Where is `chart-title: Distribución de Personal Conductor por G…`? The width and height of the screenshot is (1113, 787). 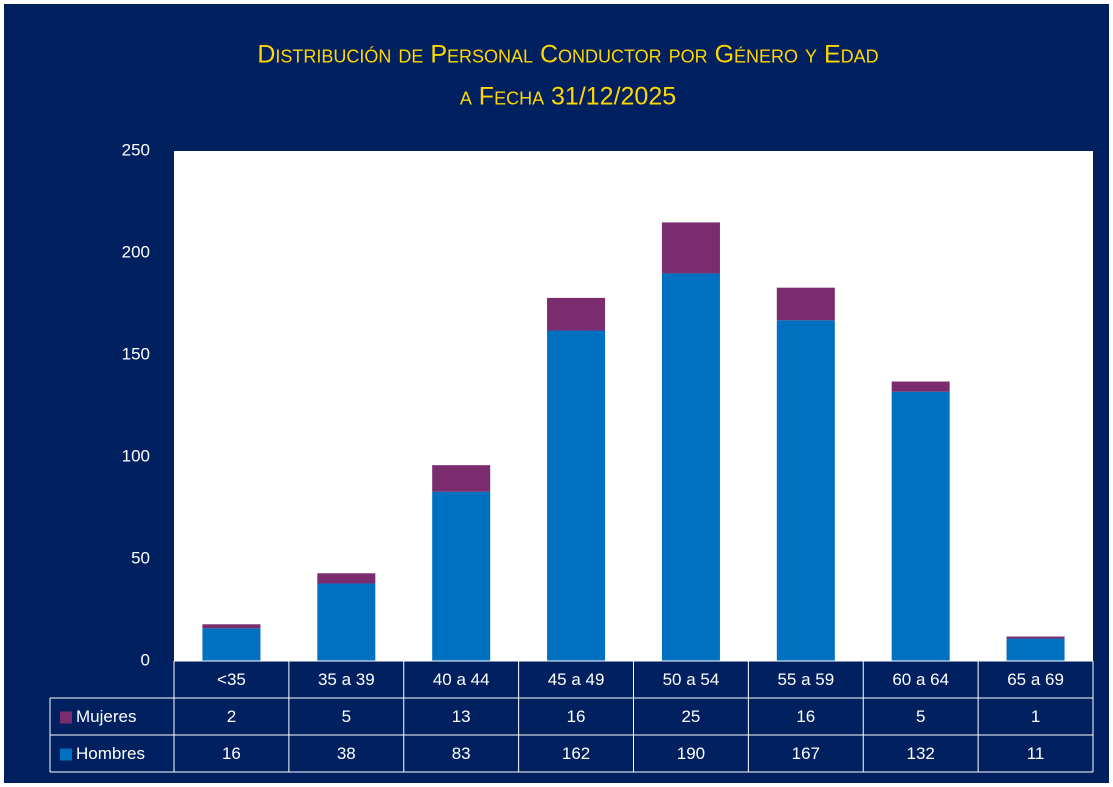 chart-title: Distribución de Personal Conductor por G… is located at coordinates (567, 55).